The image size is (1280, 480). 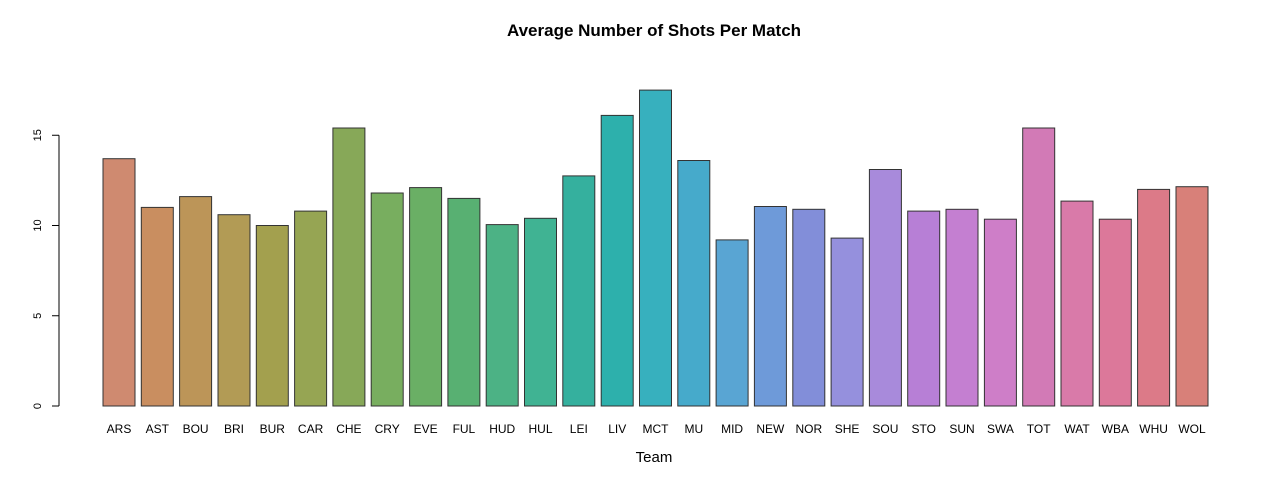 I want to click on bar-she, so click(x=847, y=322).